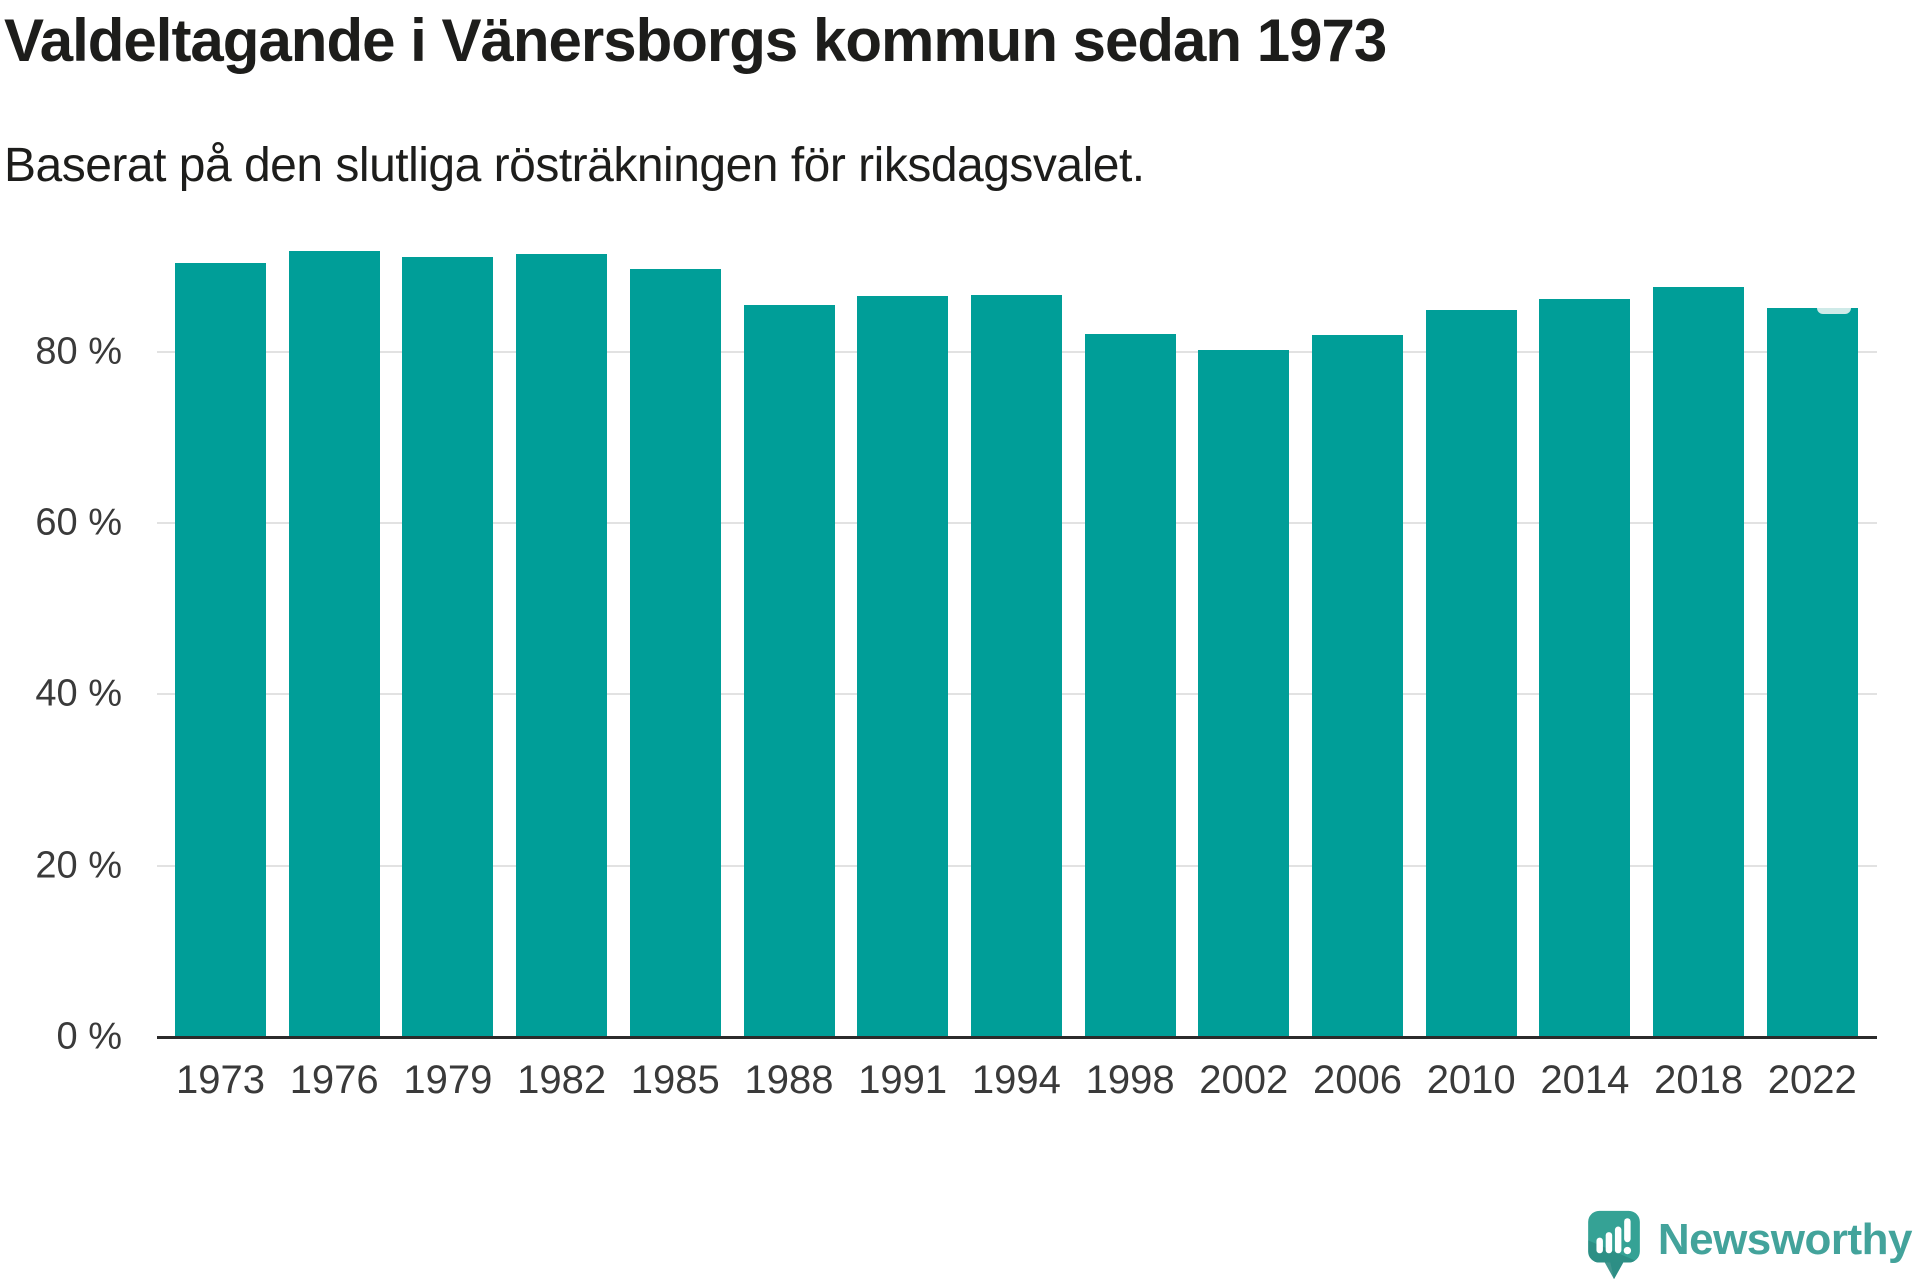  I want to click on y-tick-label-60: 60 %, so click(78, 522).